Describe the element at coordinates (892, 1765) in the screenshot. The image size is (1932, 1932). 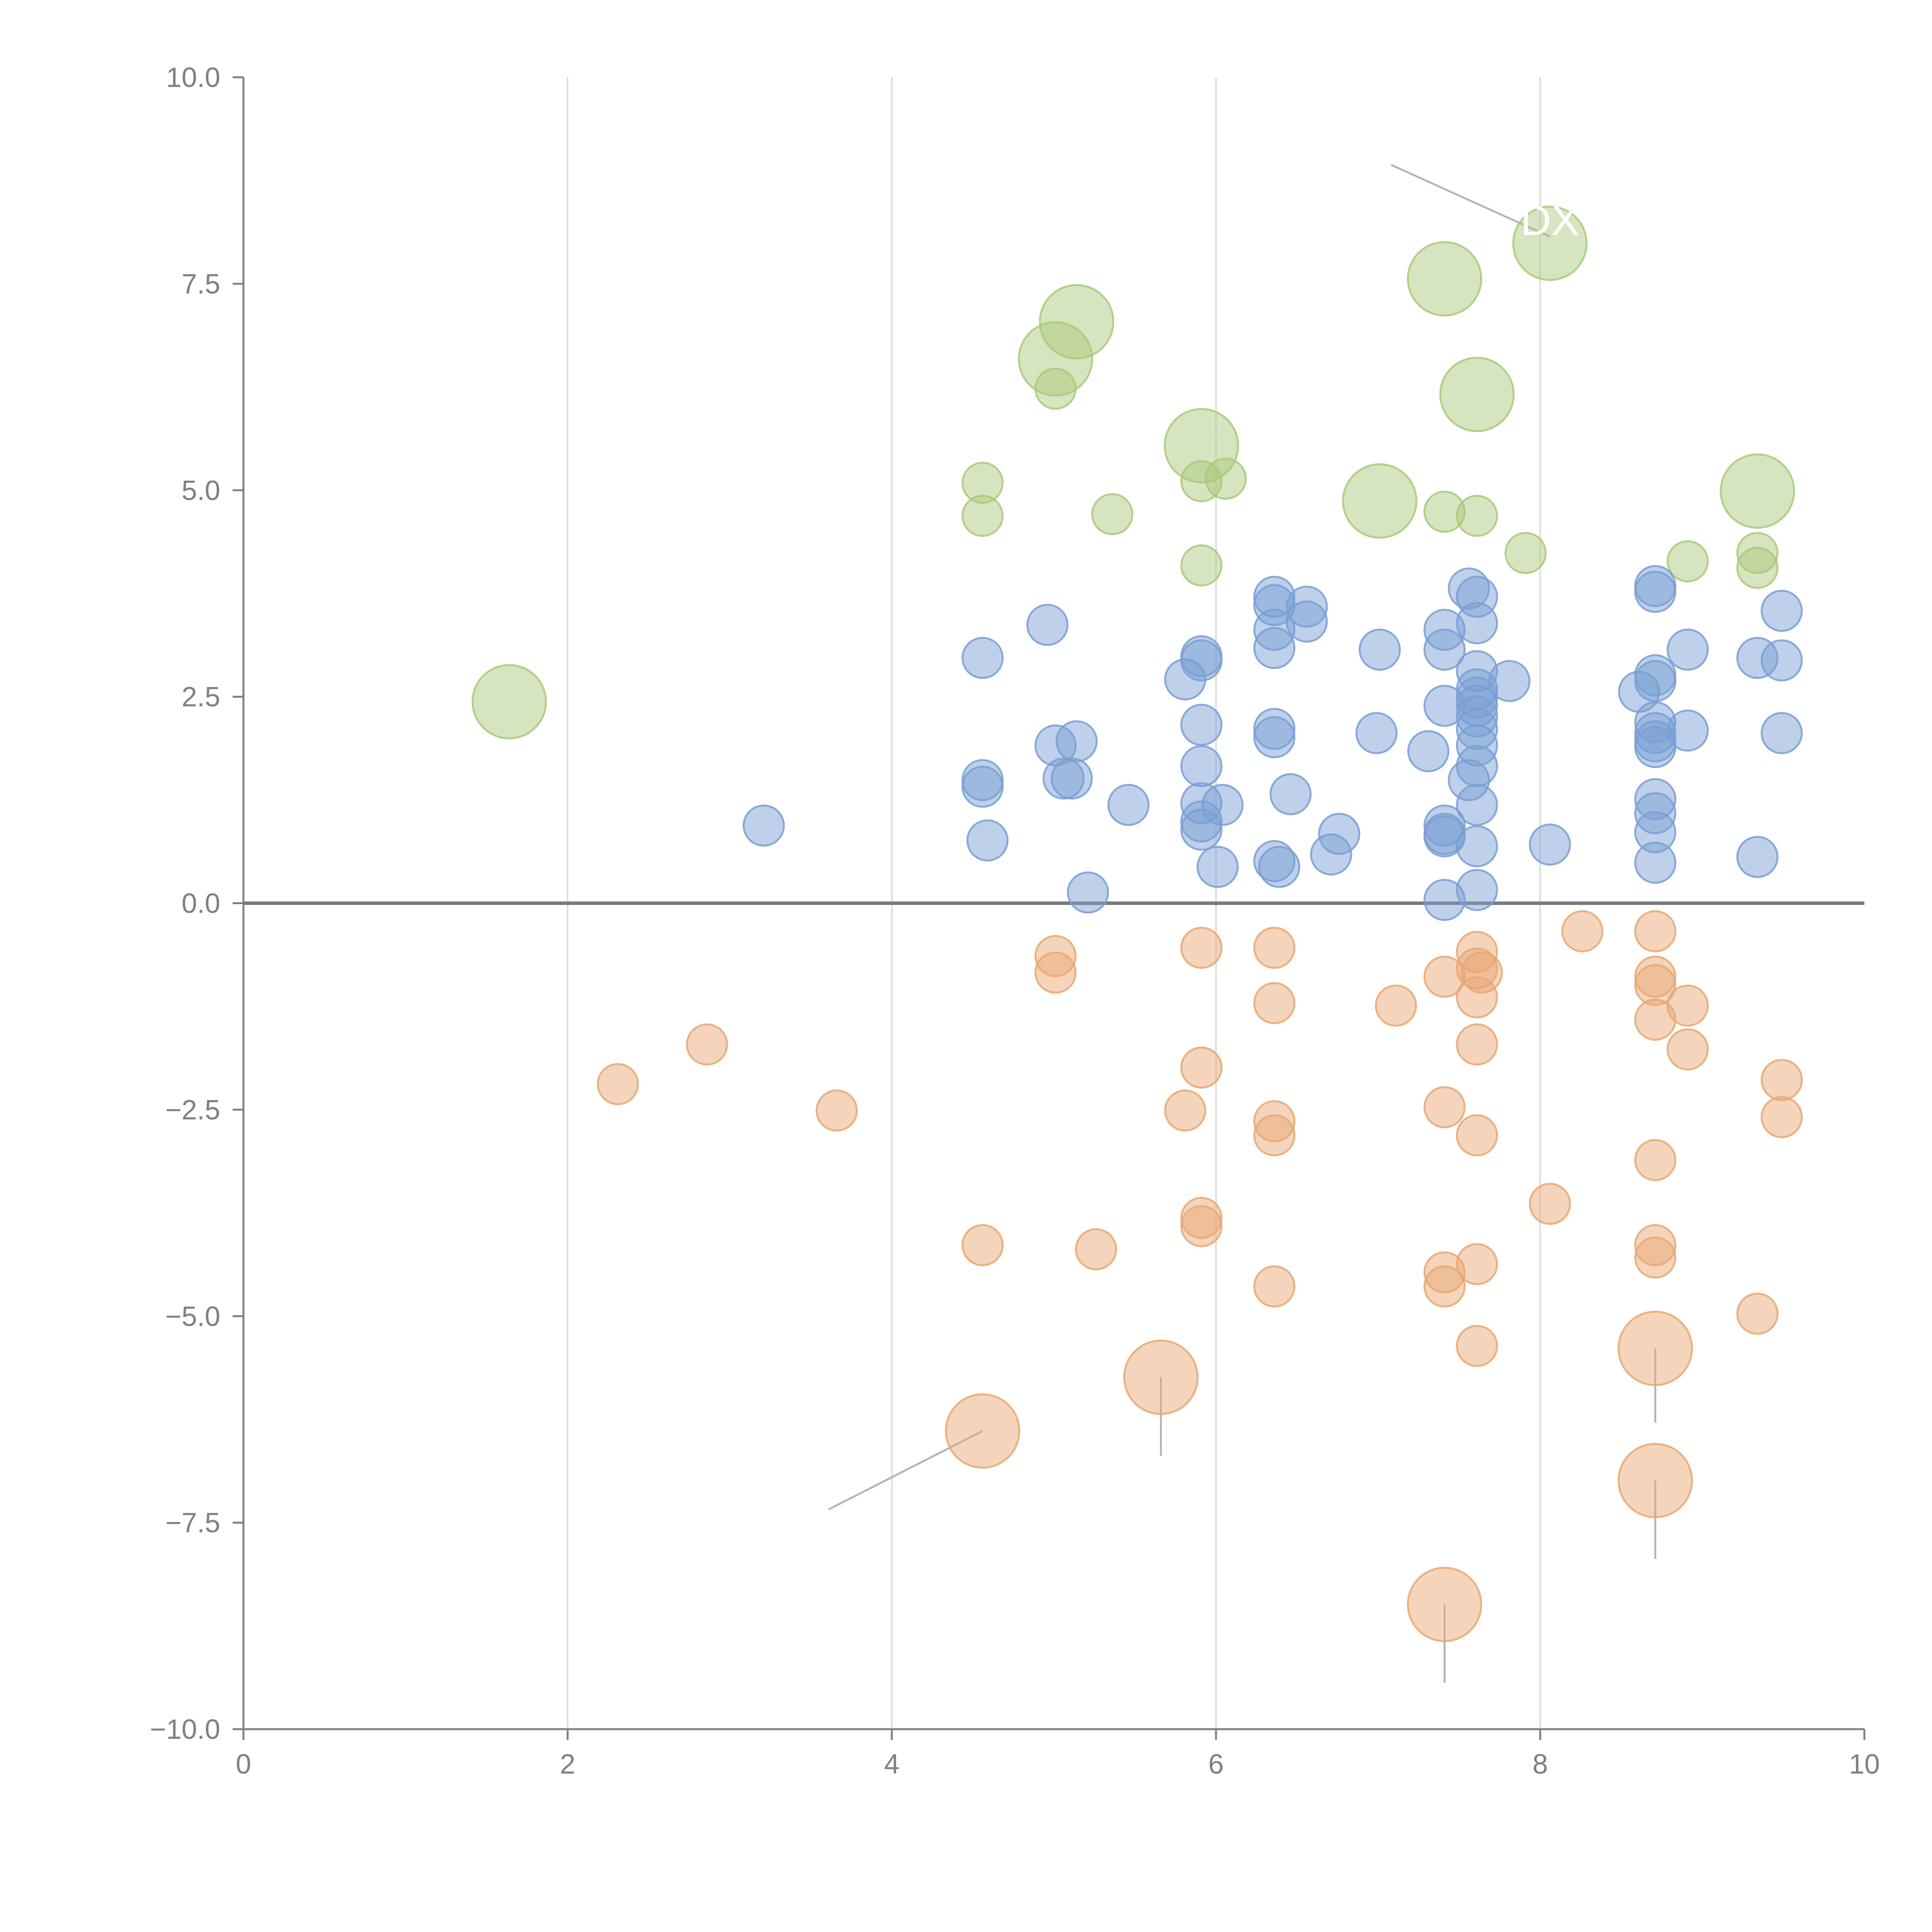
I see `x-tick-label: 4` at that location.